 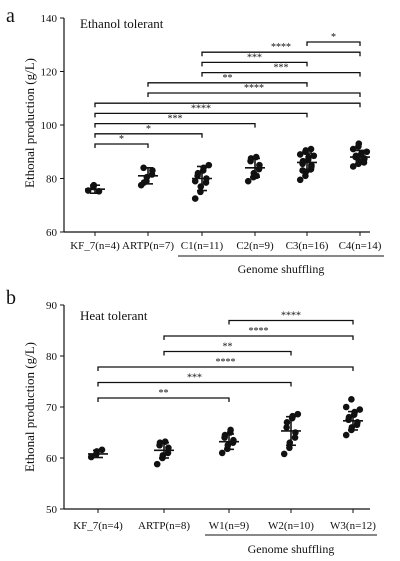 I want to click on y-tick-label: 140, so click(x=49, y=19).